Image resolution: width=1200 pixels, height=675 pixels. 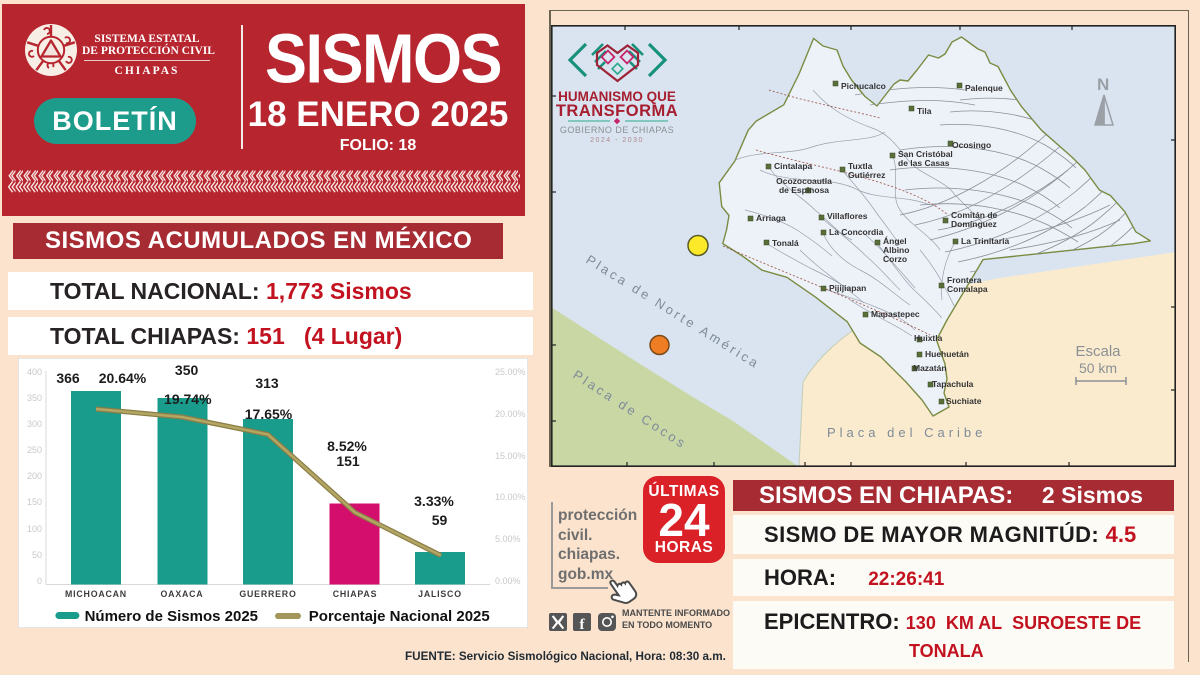 What do you see at coordinates (1098, 351) in the screenshot?
I see `svg-text: Escala` at bounding box center [1098, 351].